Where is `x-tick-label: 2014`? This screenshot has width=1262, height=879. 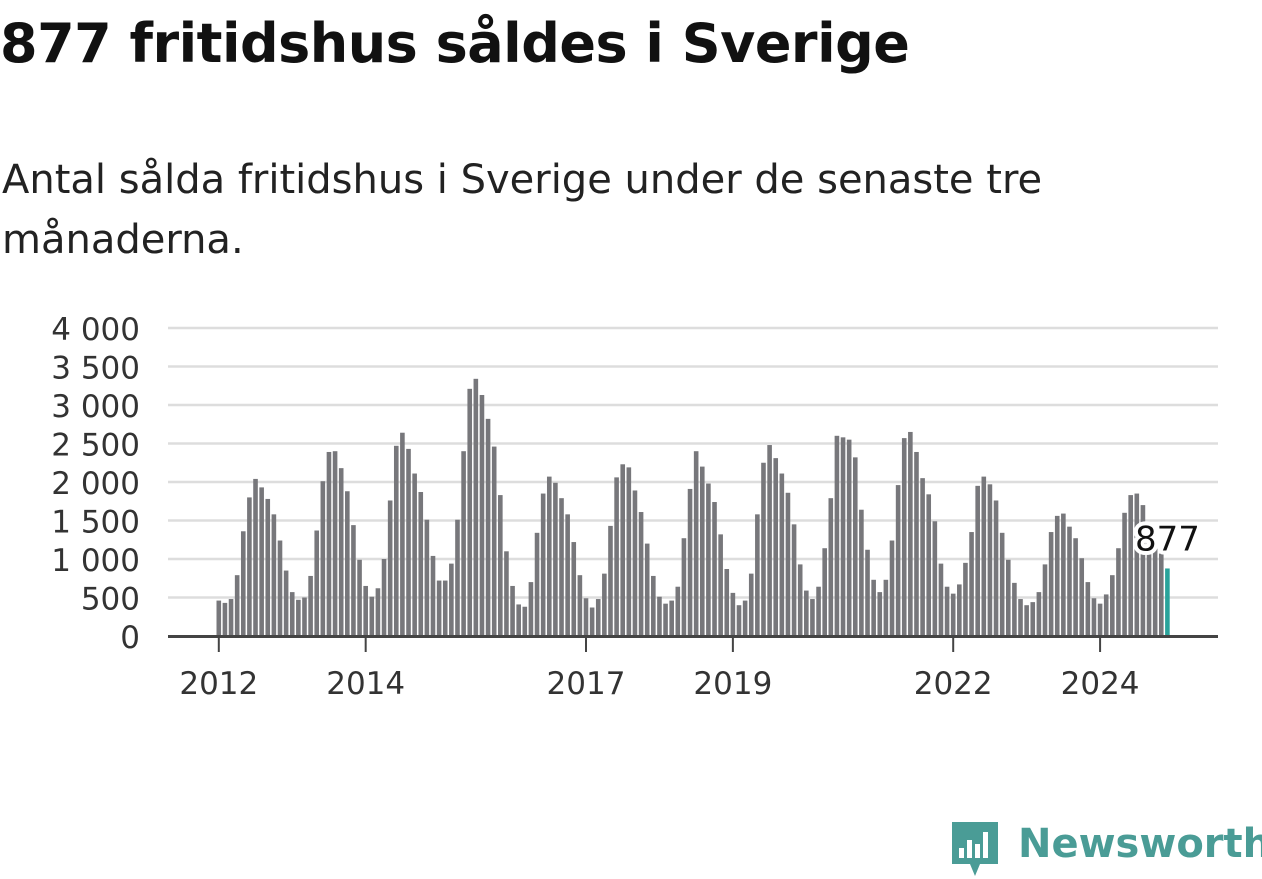 x-tick-label: 2014 is located at coordinates (365, 684).